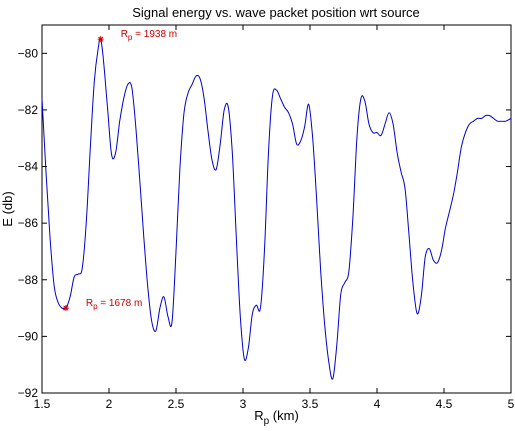  Describe the element at coordinates (28, 280) in the screenshot. I see `y-tick-label: −88` at that location.